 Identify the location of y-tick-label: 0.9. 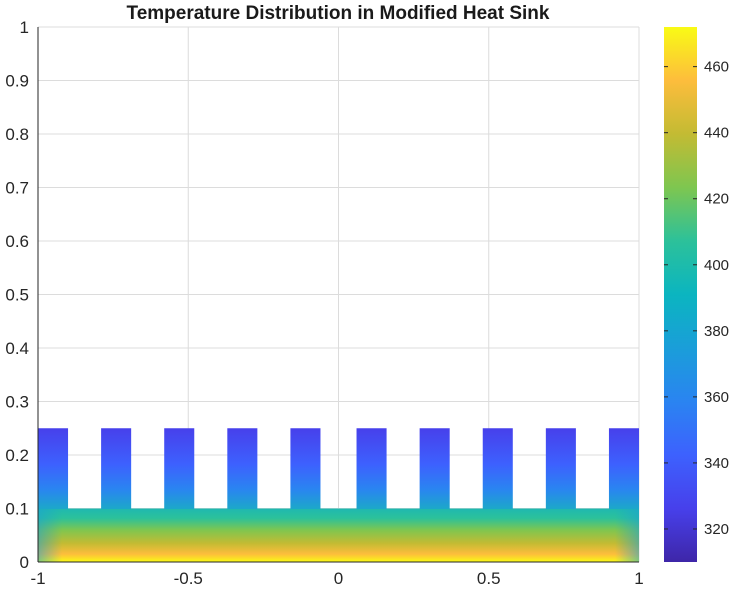
(17, 81).